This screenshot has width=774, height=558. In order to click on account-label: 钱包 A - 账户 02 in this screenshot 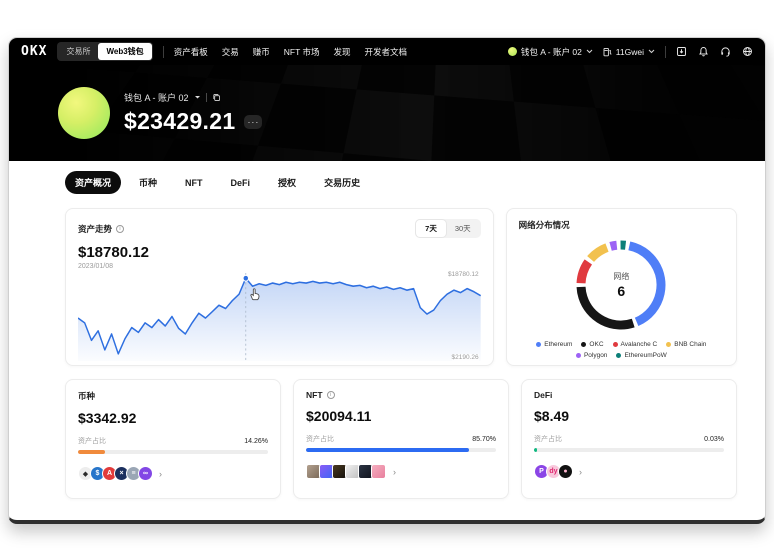, I will do `click(551, 51)`.